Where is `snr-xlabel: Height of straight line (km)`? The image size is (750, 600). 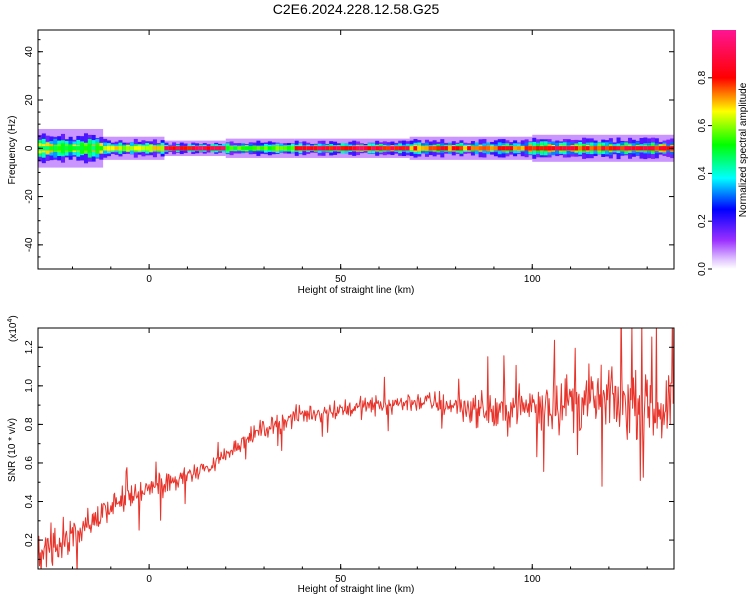 snr-xlabel: Height of straight line (km) is located at coordinates (356, 589).